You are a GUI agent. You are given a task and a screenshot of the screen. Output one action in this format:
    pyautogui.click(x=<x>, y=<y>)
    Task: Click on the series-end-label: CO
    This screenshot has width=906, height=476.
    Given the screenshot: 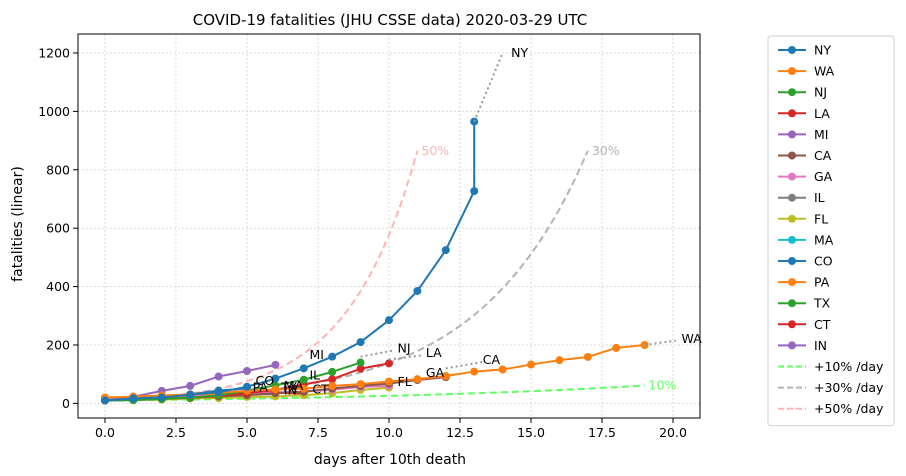 What is the action you would take?
    pyautogui.click(x=265, y=380)
    